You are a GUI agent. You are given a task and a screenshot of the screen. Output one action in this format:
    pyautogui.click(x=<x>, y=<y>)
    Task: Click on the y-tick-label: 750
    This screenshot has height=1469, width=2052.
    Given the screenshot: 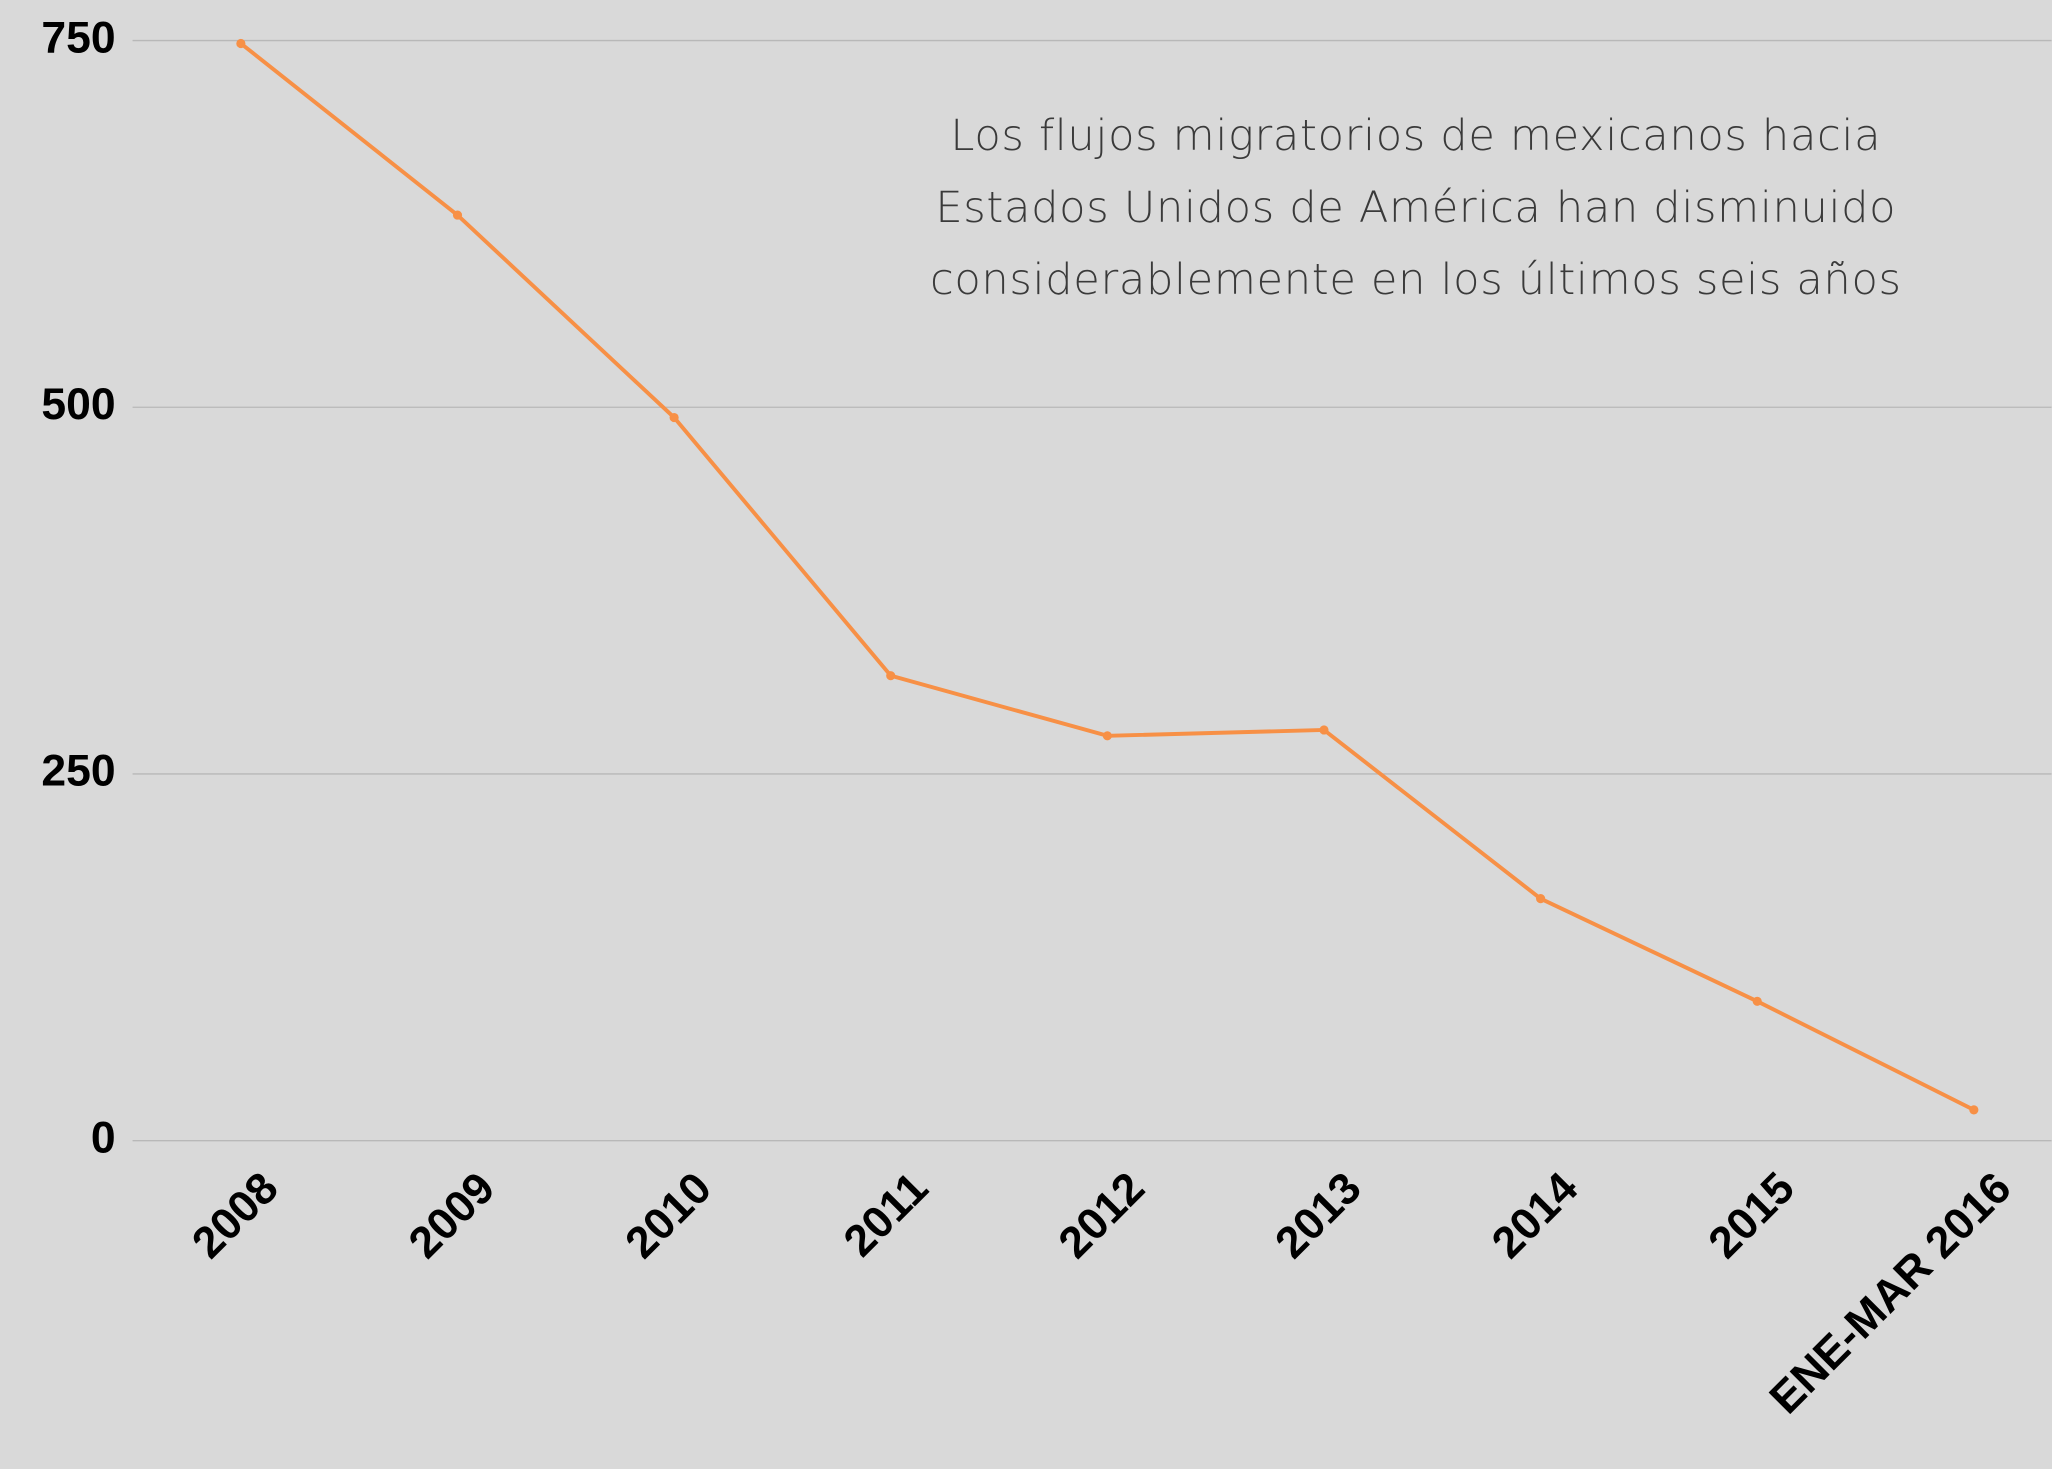 What is the action you would take?
    pyautogui.click(x=78, y=37)
    